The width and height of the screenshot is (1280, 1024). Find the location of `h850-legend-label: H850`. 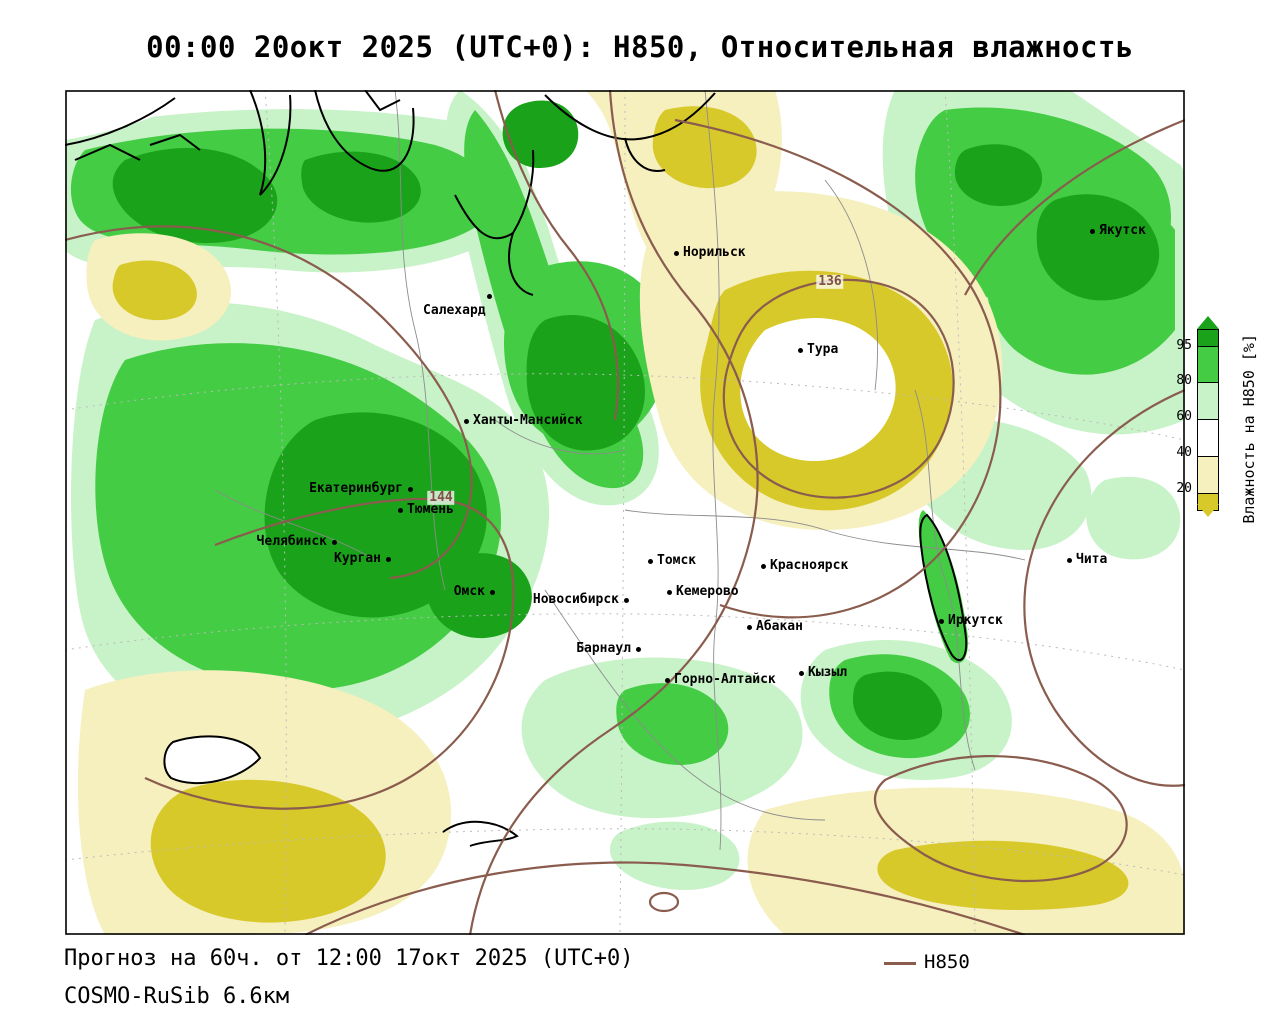

h850-legend-label: H850 is located at coordinates (947, 962).